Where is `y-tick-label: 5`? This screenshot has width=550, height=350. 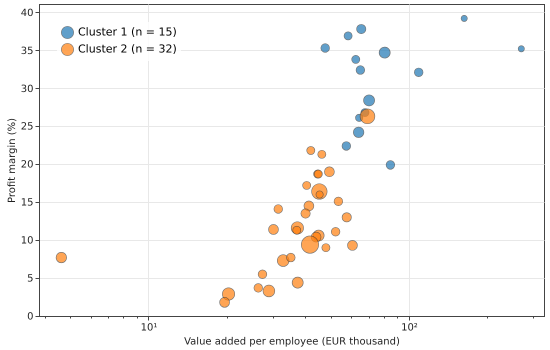 y-tick-label: 5 is located at coordinates (30, 279).